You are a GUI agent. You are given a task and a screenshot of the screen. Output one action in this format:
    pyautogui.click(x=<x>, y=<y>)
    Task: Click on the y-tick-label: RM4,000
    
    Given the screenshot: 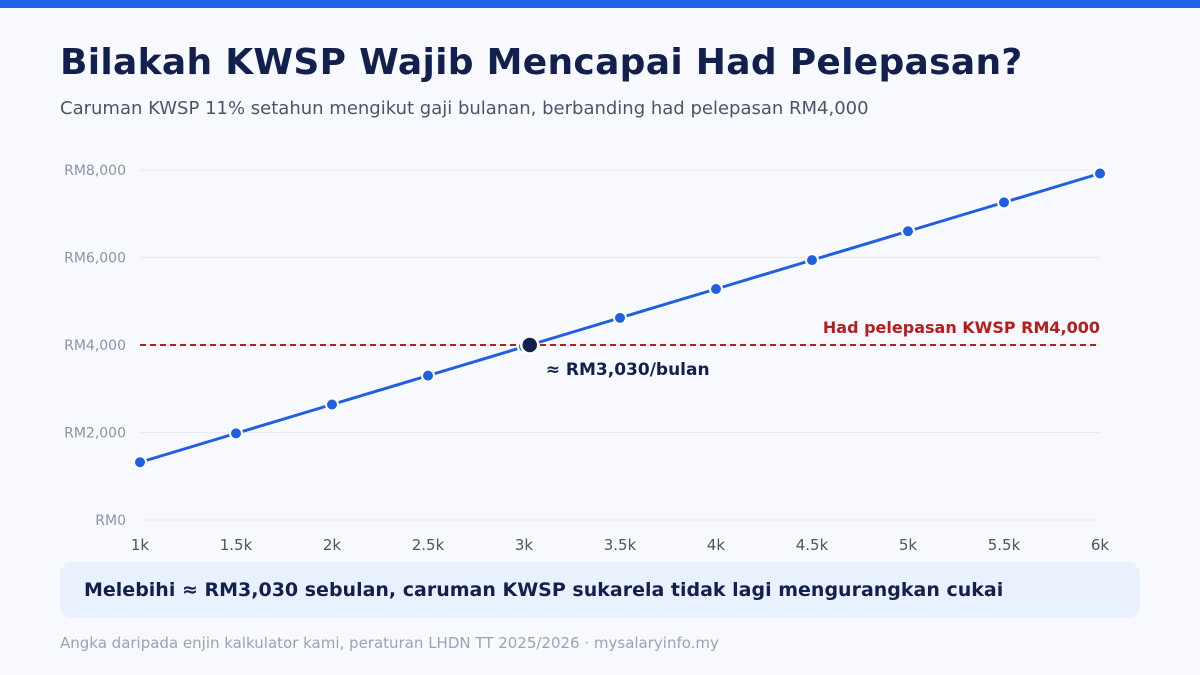 What is the action you would take?
    pyautogui.click(x=95, y=346)
    